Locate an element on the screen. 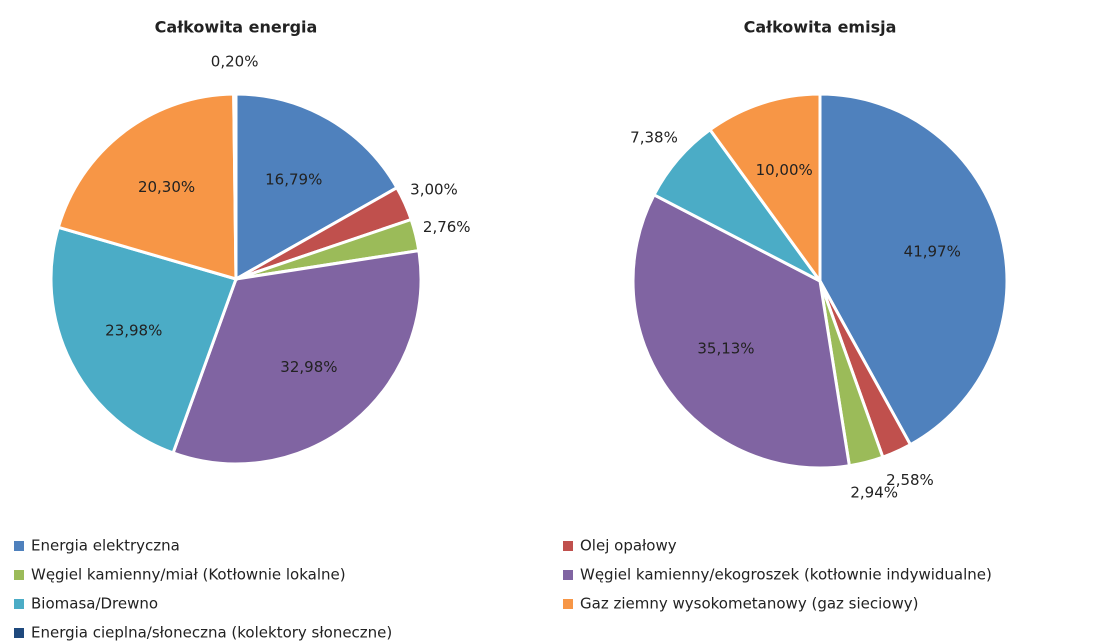  data-label: 10,00% is located at coordinates (784, 170).